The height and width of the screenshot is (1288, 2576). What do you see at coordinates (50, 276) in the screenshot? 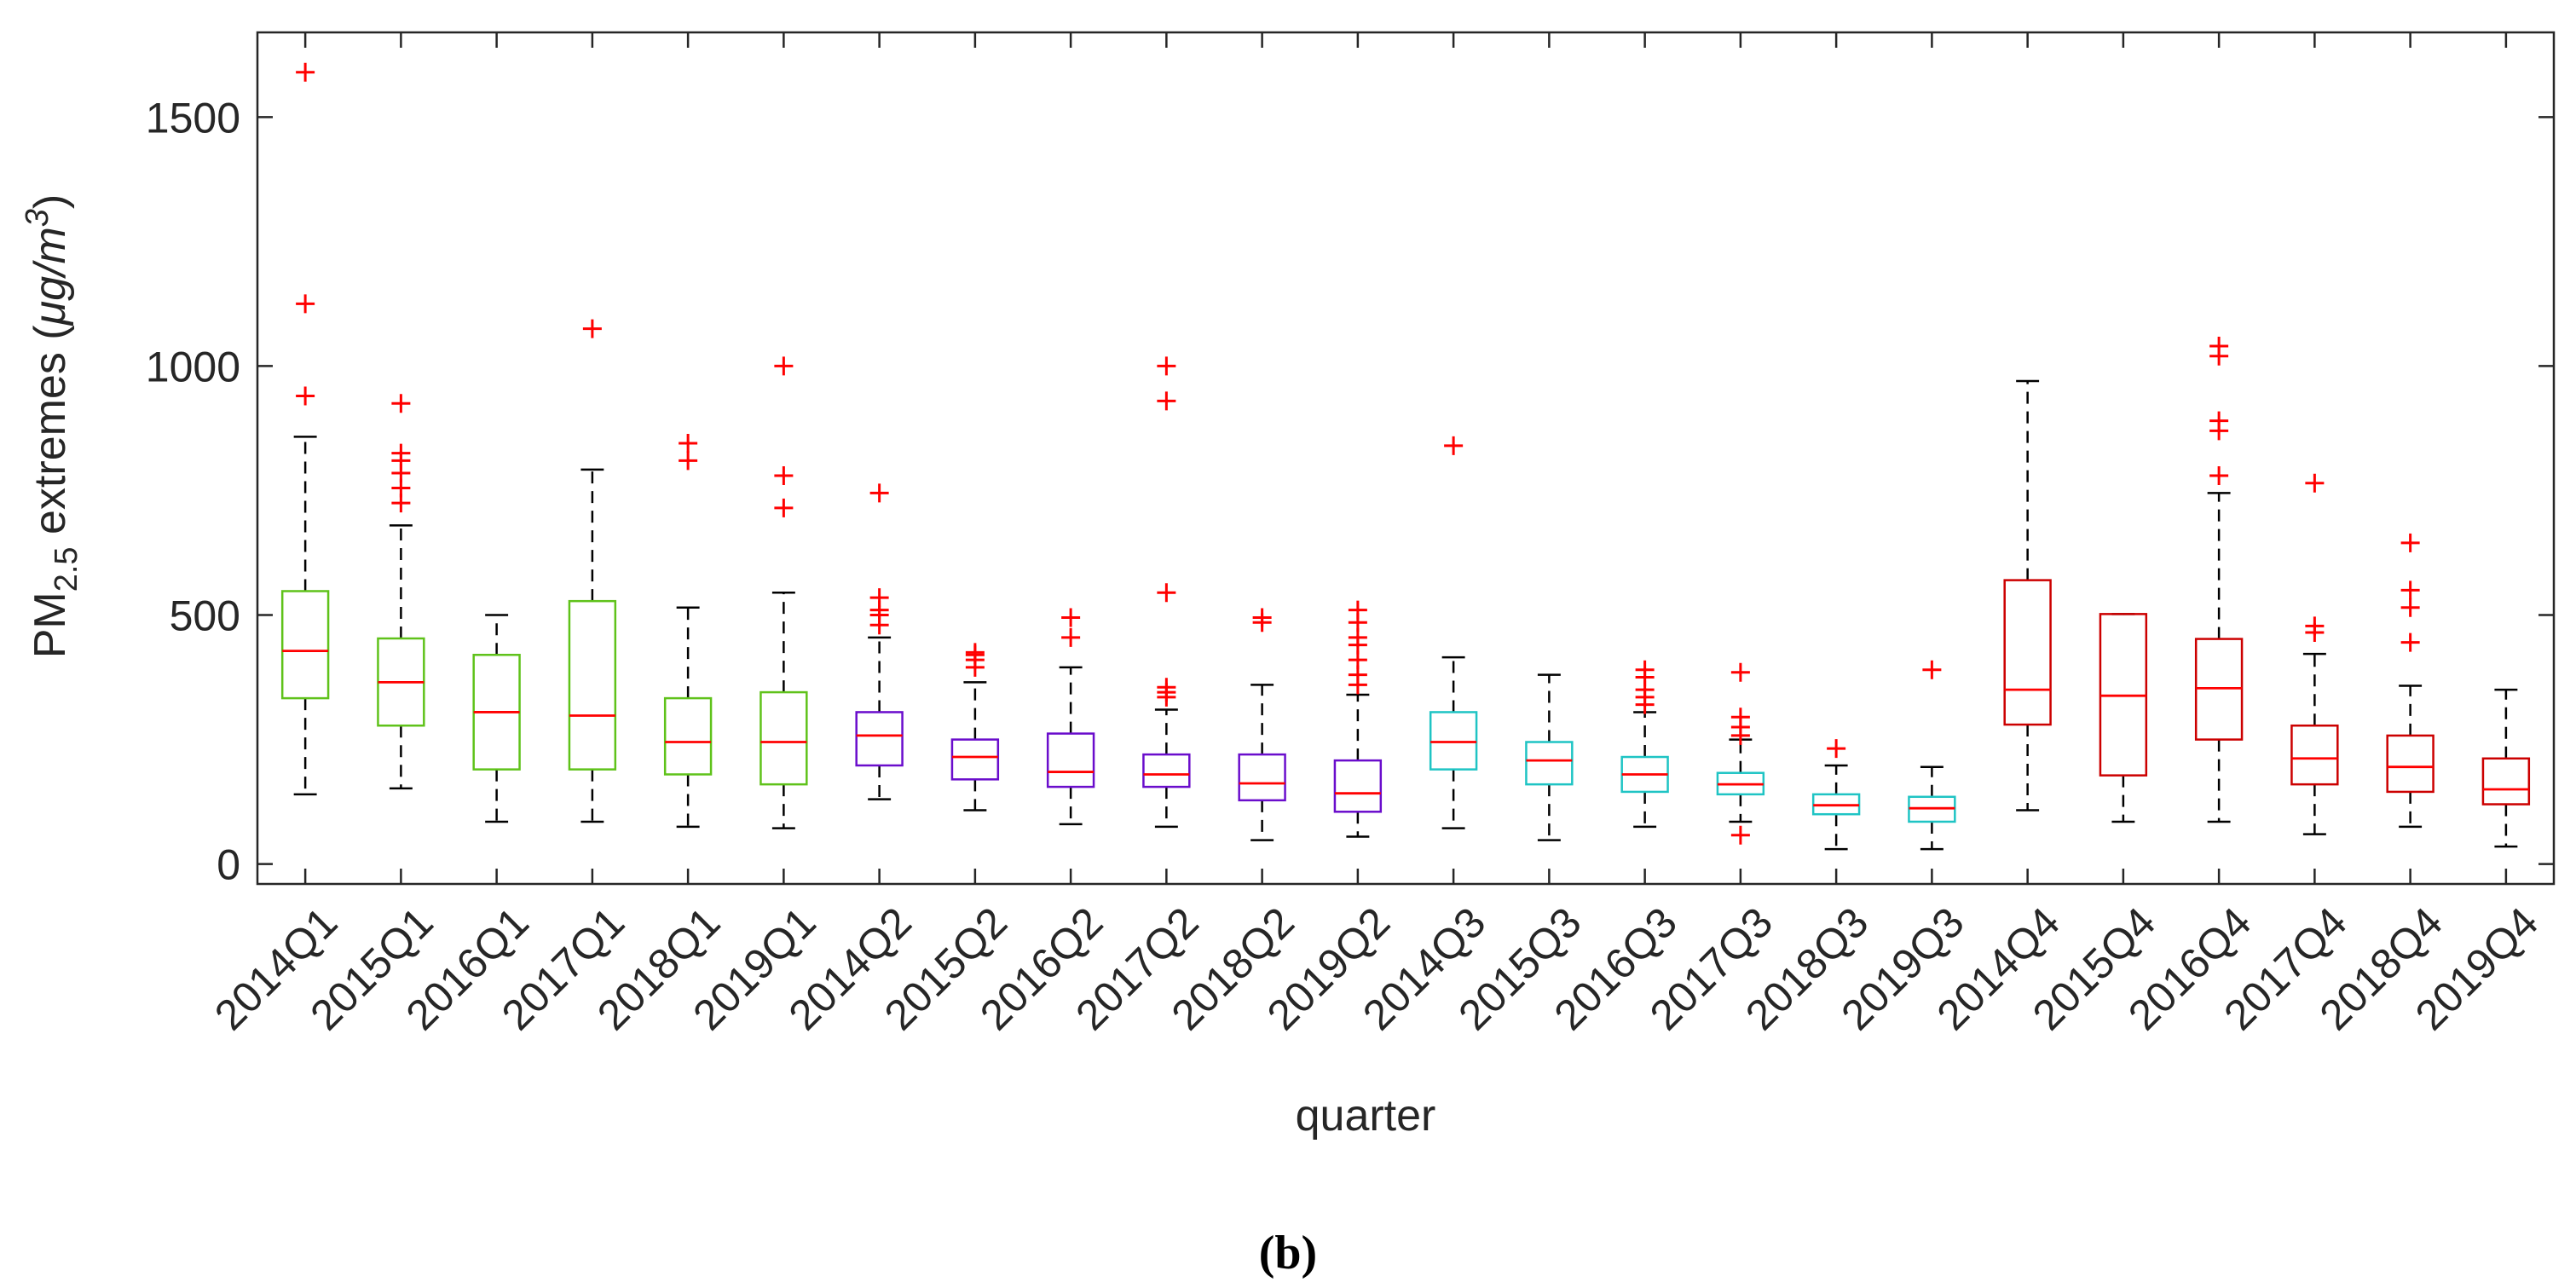
I see `y-label-unit: μg/m` at bounding box center [50, 276].